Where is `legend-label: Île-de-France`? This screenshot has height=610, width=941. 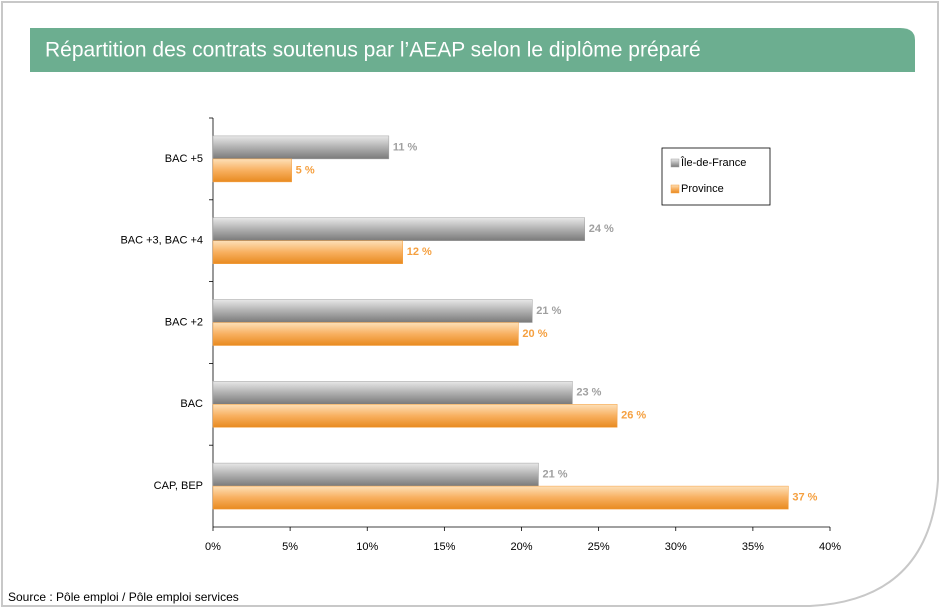
legend-label: Île-de-France is located at coordinates (713, 162).